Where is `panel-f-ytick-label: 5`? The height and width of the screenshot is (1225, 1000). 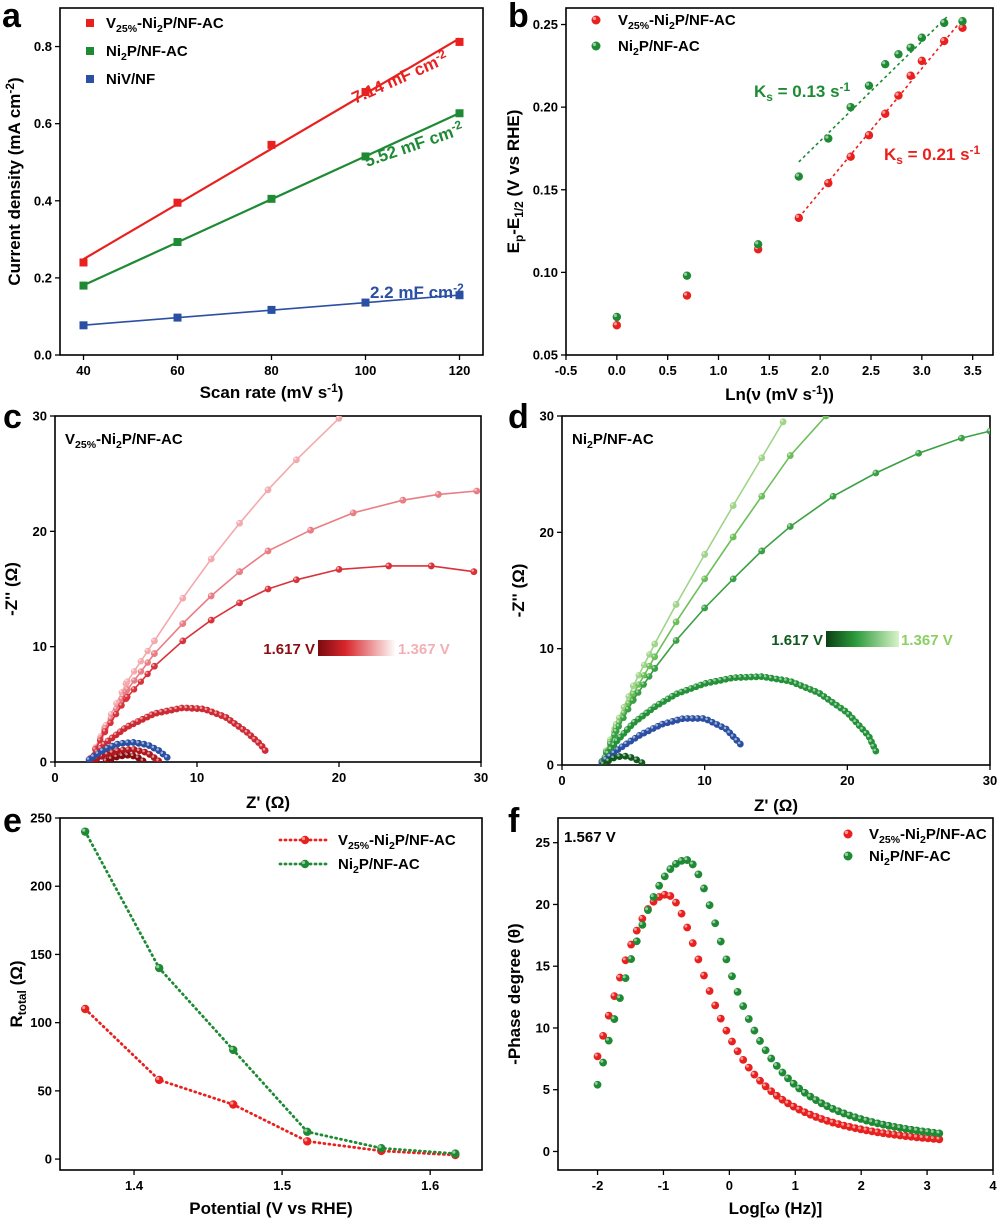
panel-f-ytick-label: 5 is located at coordinates (546, 1089).